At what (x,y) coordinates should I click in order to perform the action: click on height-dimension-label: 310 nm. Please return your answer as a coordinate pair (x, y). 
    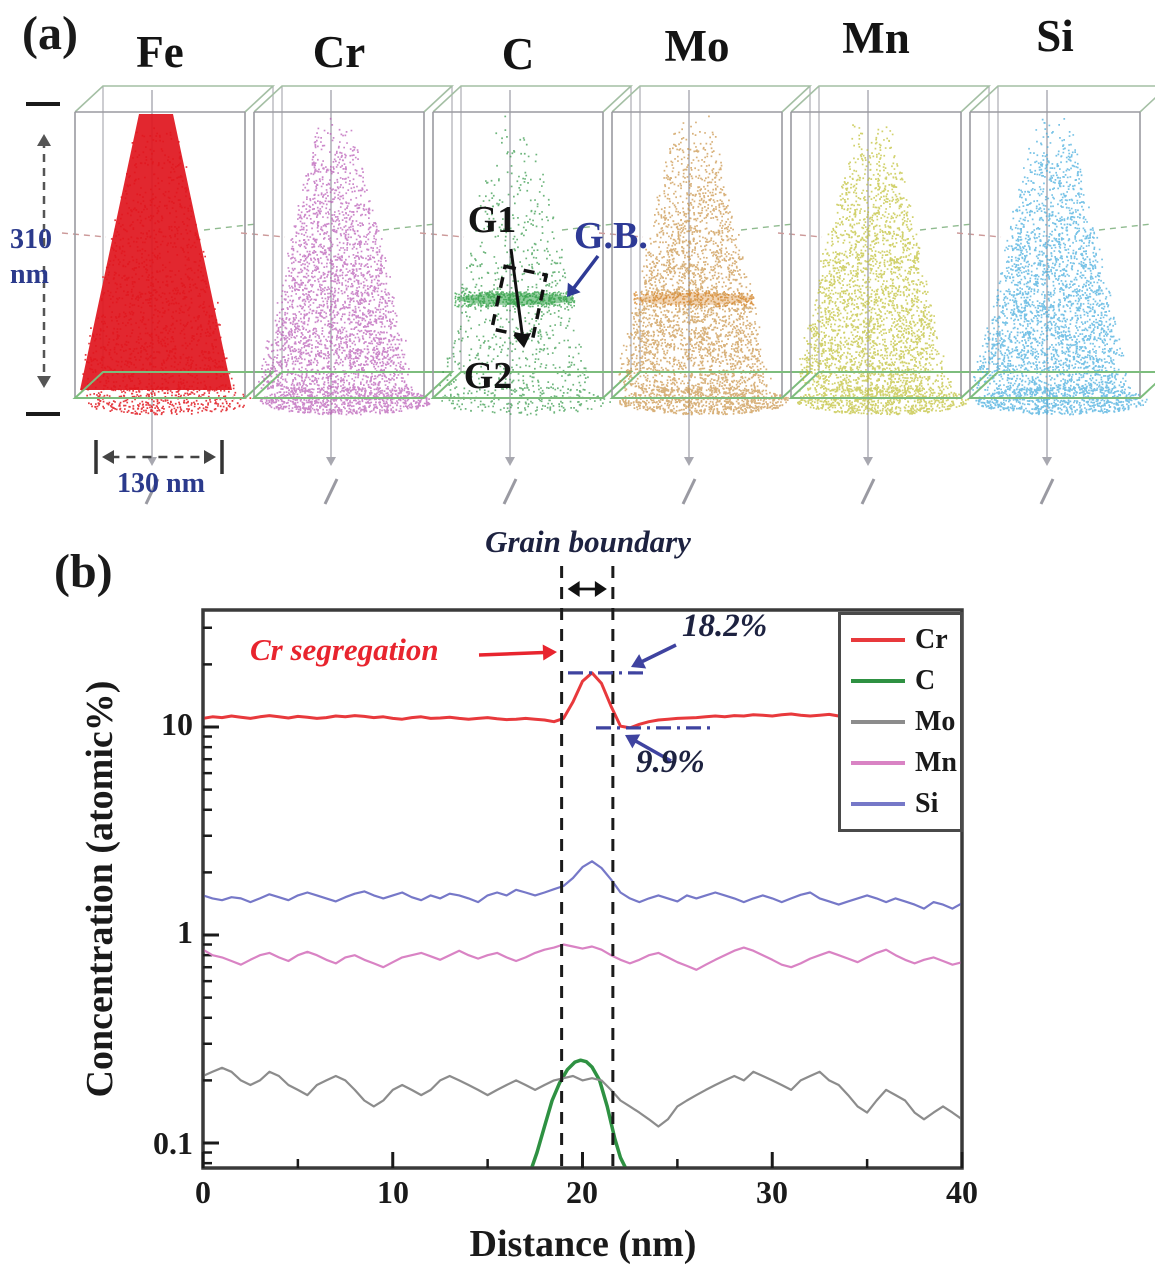
    Looking at the image, I should click on (31, 257).